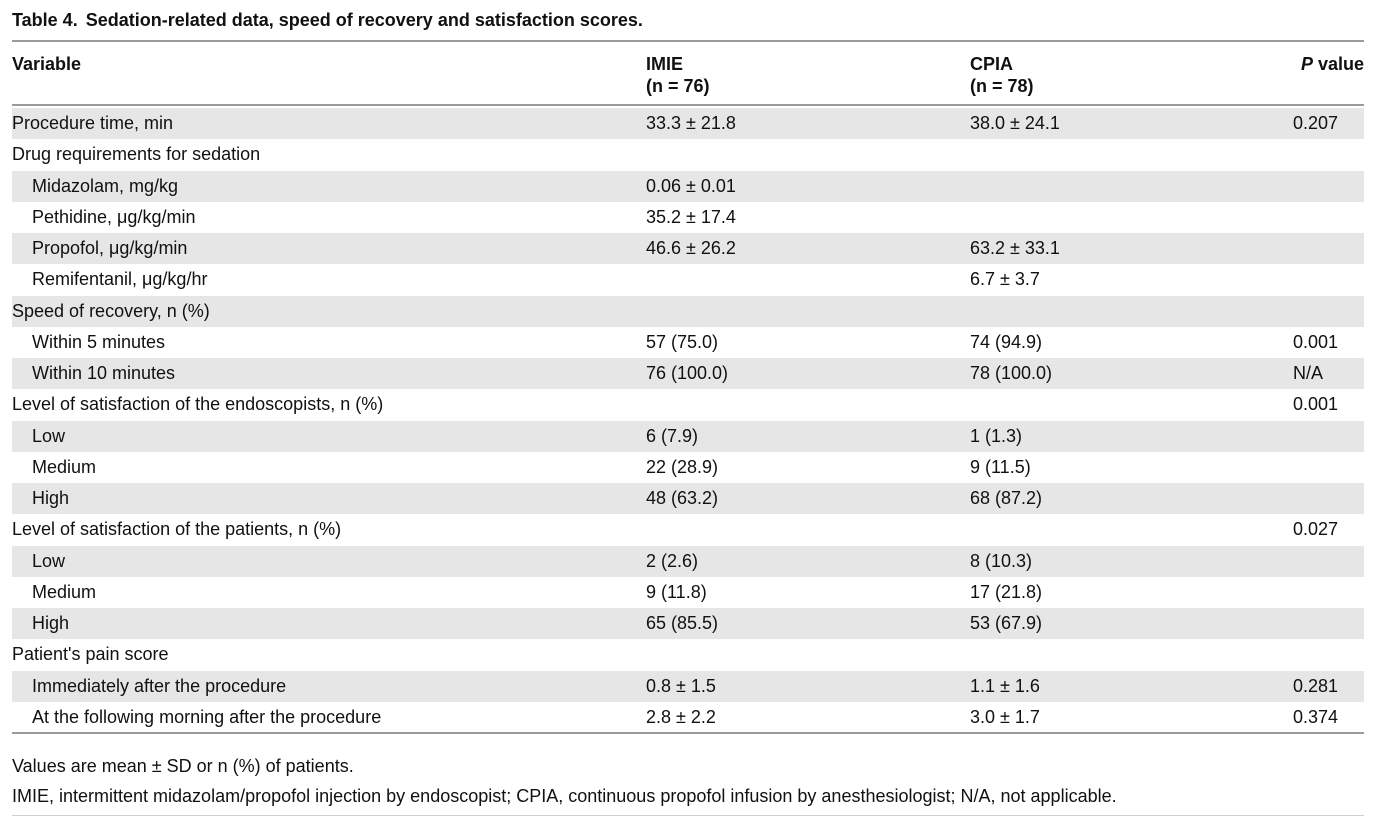 Image resolution: width=1373 pixels, height=817 pixels. Describe the element at coordinates (1338, 64) in the screenshot. I see `header-p-word: value` at that location.